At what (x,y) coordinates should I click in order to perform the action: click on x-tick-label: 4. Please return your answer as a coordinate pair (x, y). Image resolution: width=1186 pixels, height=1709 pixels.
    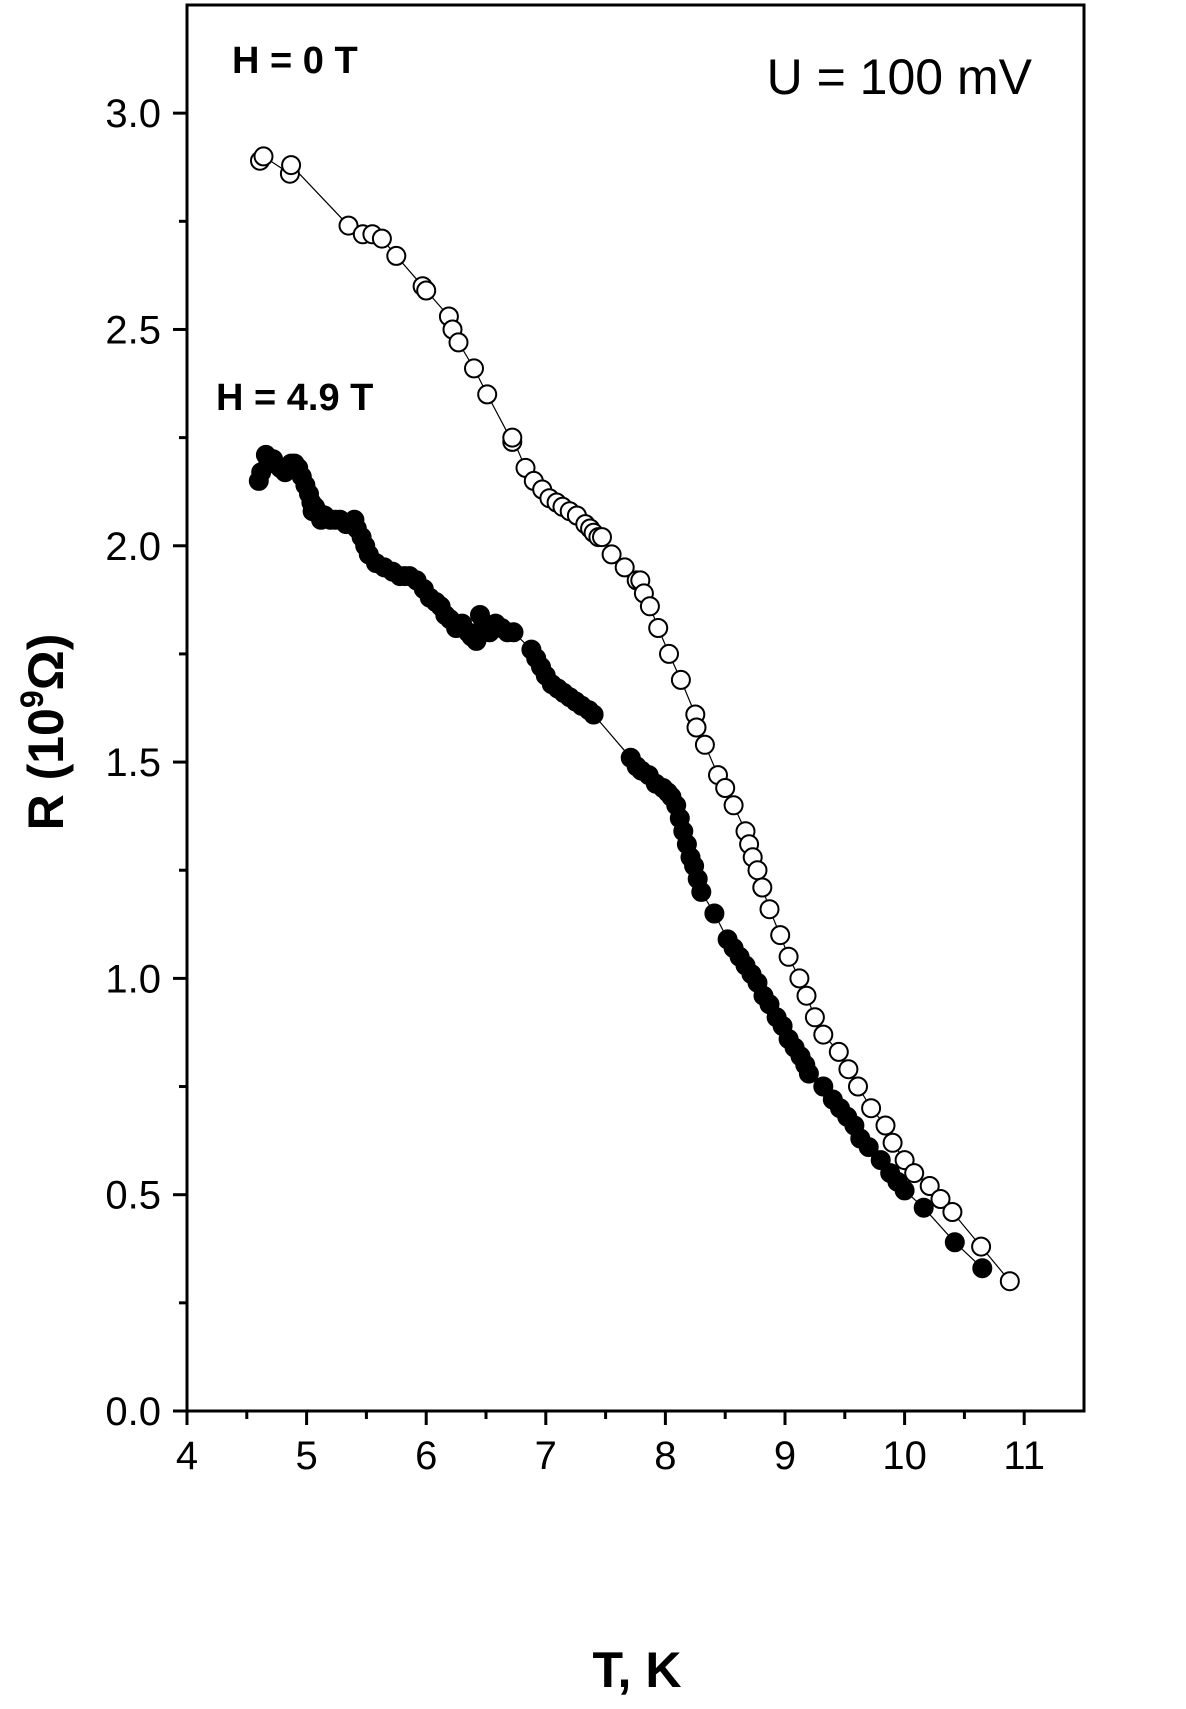
    Looking at the image, I should click on (187, 1456).